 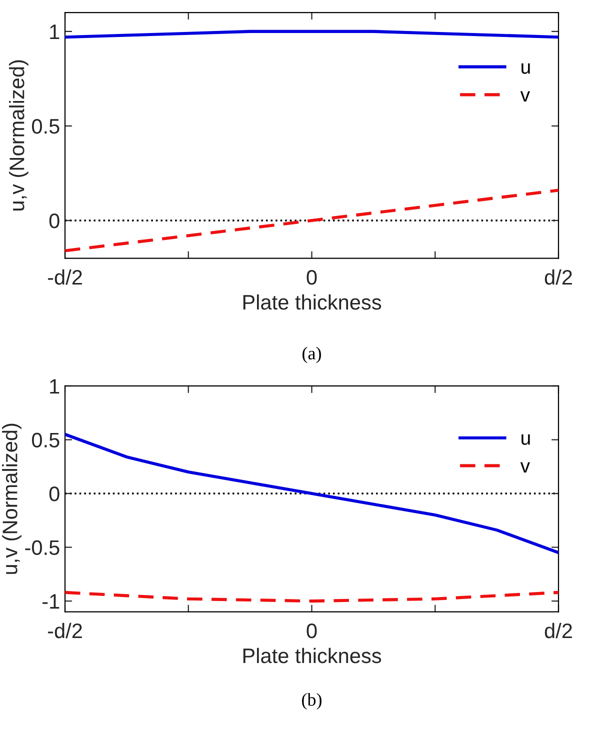 What do you see at coordinates (42, 548) in the screenshot?
I see `y-tick-label: -0.5` at bounding box center [42, 548].